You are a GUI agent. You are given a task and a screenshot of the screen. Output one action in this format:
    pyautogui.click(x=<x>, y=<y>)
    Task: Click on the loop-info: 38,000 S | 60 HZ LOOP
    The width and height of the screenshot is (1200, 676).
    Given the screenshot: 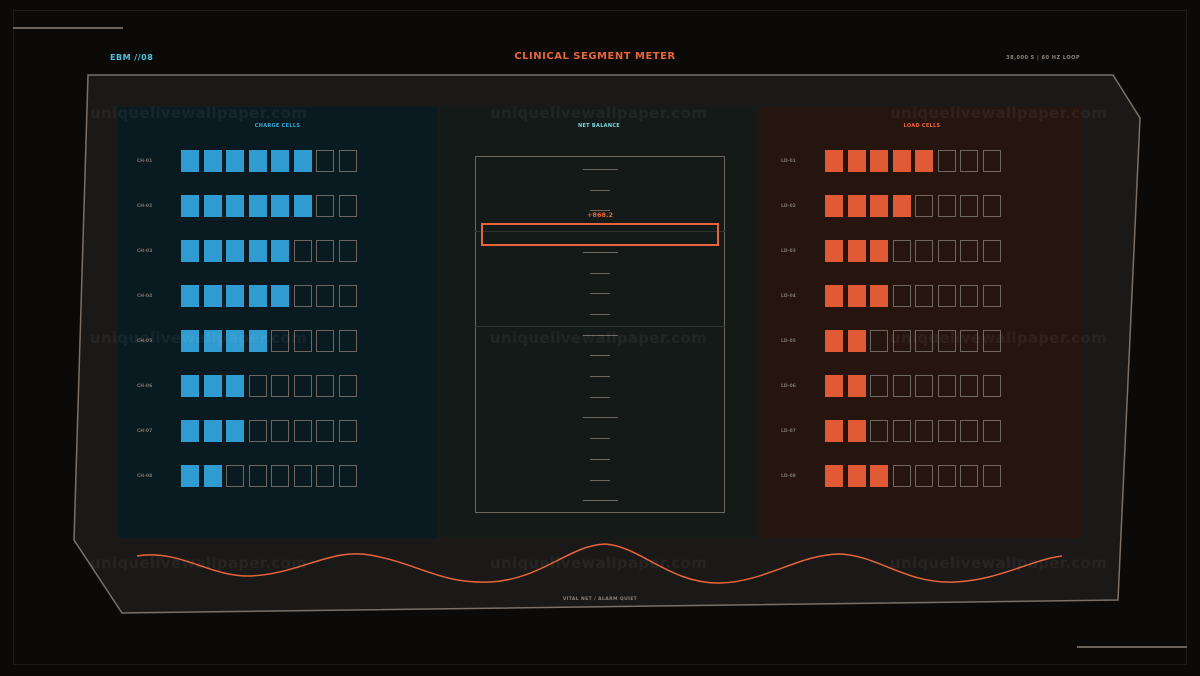 What is the action you would take?
    pyautogui.click(x=1043, y=58)
    